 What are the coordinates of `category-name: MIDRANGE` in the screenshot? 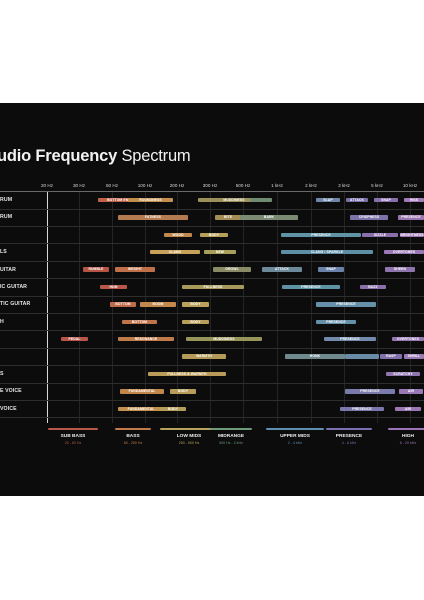 It's located at (231, 437).